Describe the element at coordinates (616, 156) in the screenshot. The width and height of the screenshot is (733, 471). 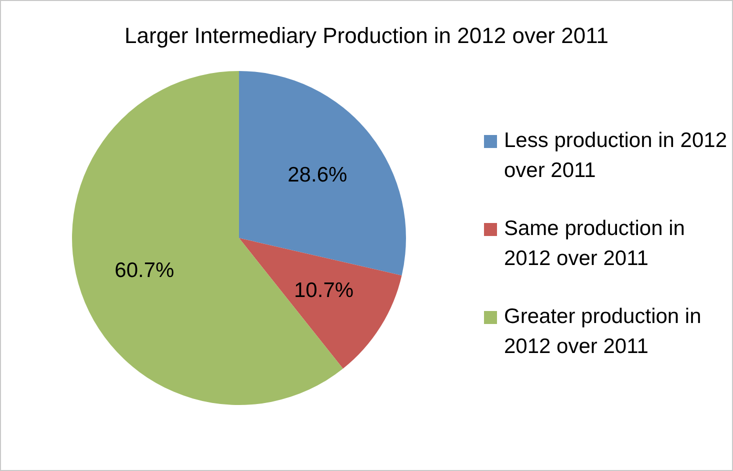
I see `legend-label: Less production in 2012 over 2011` at that location.